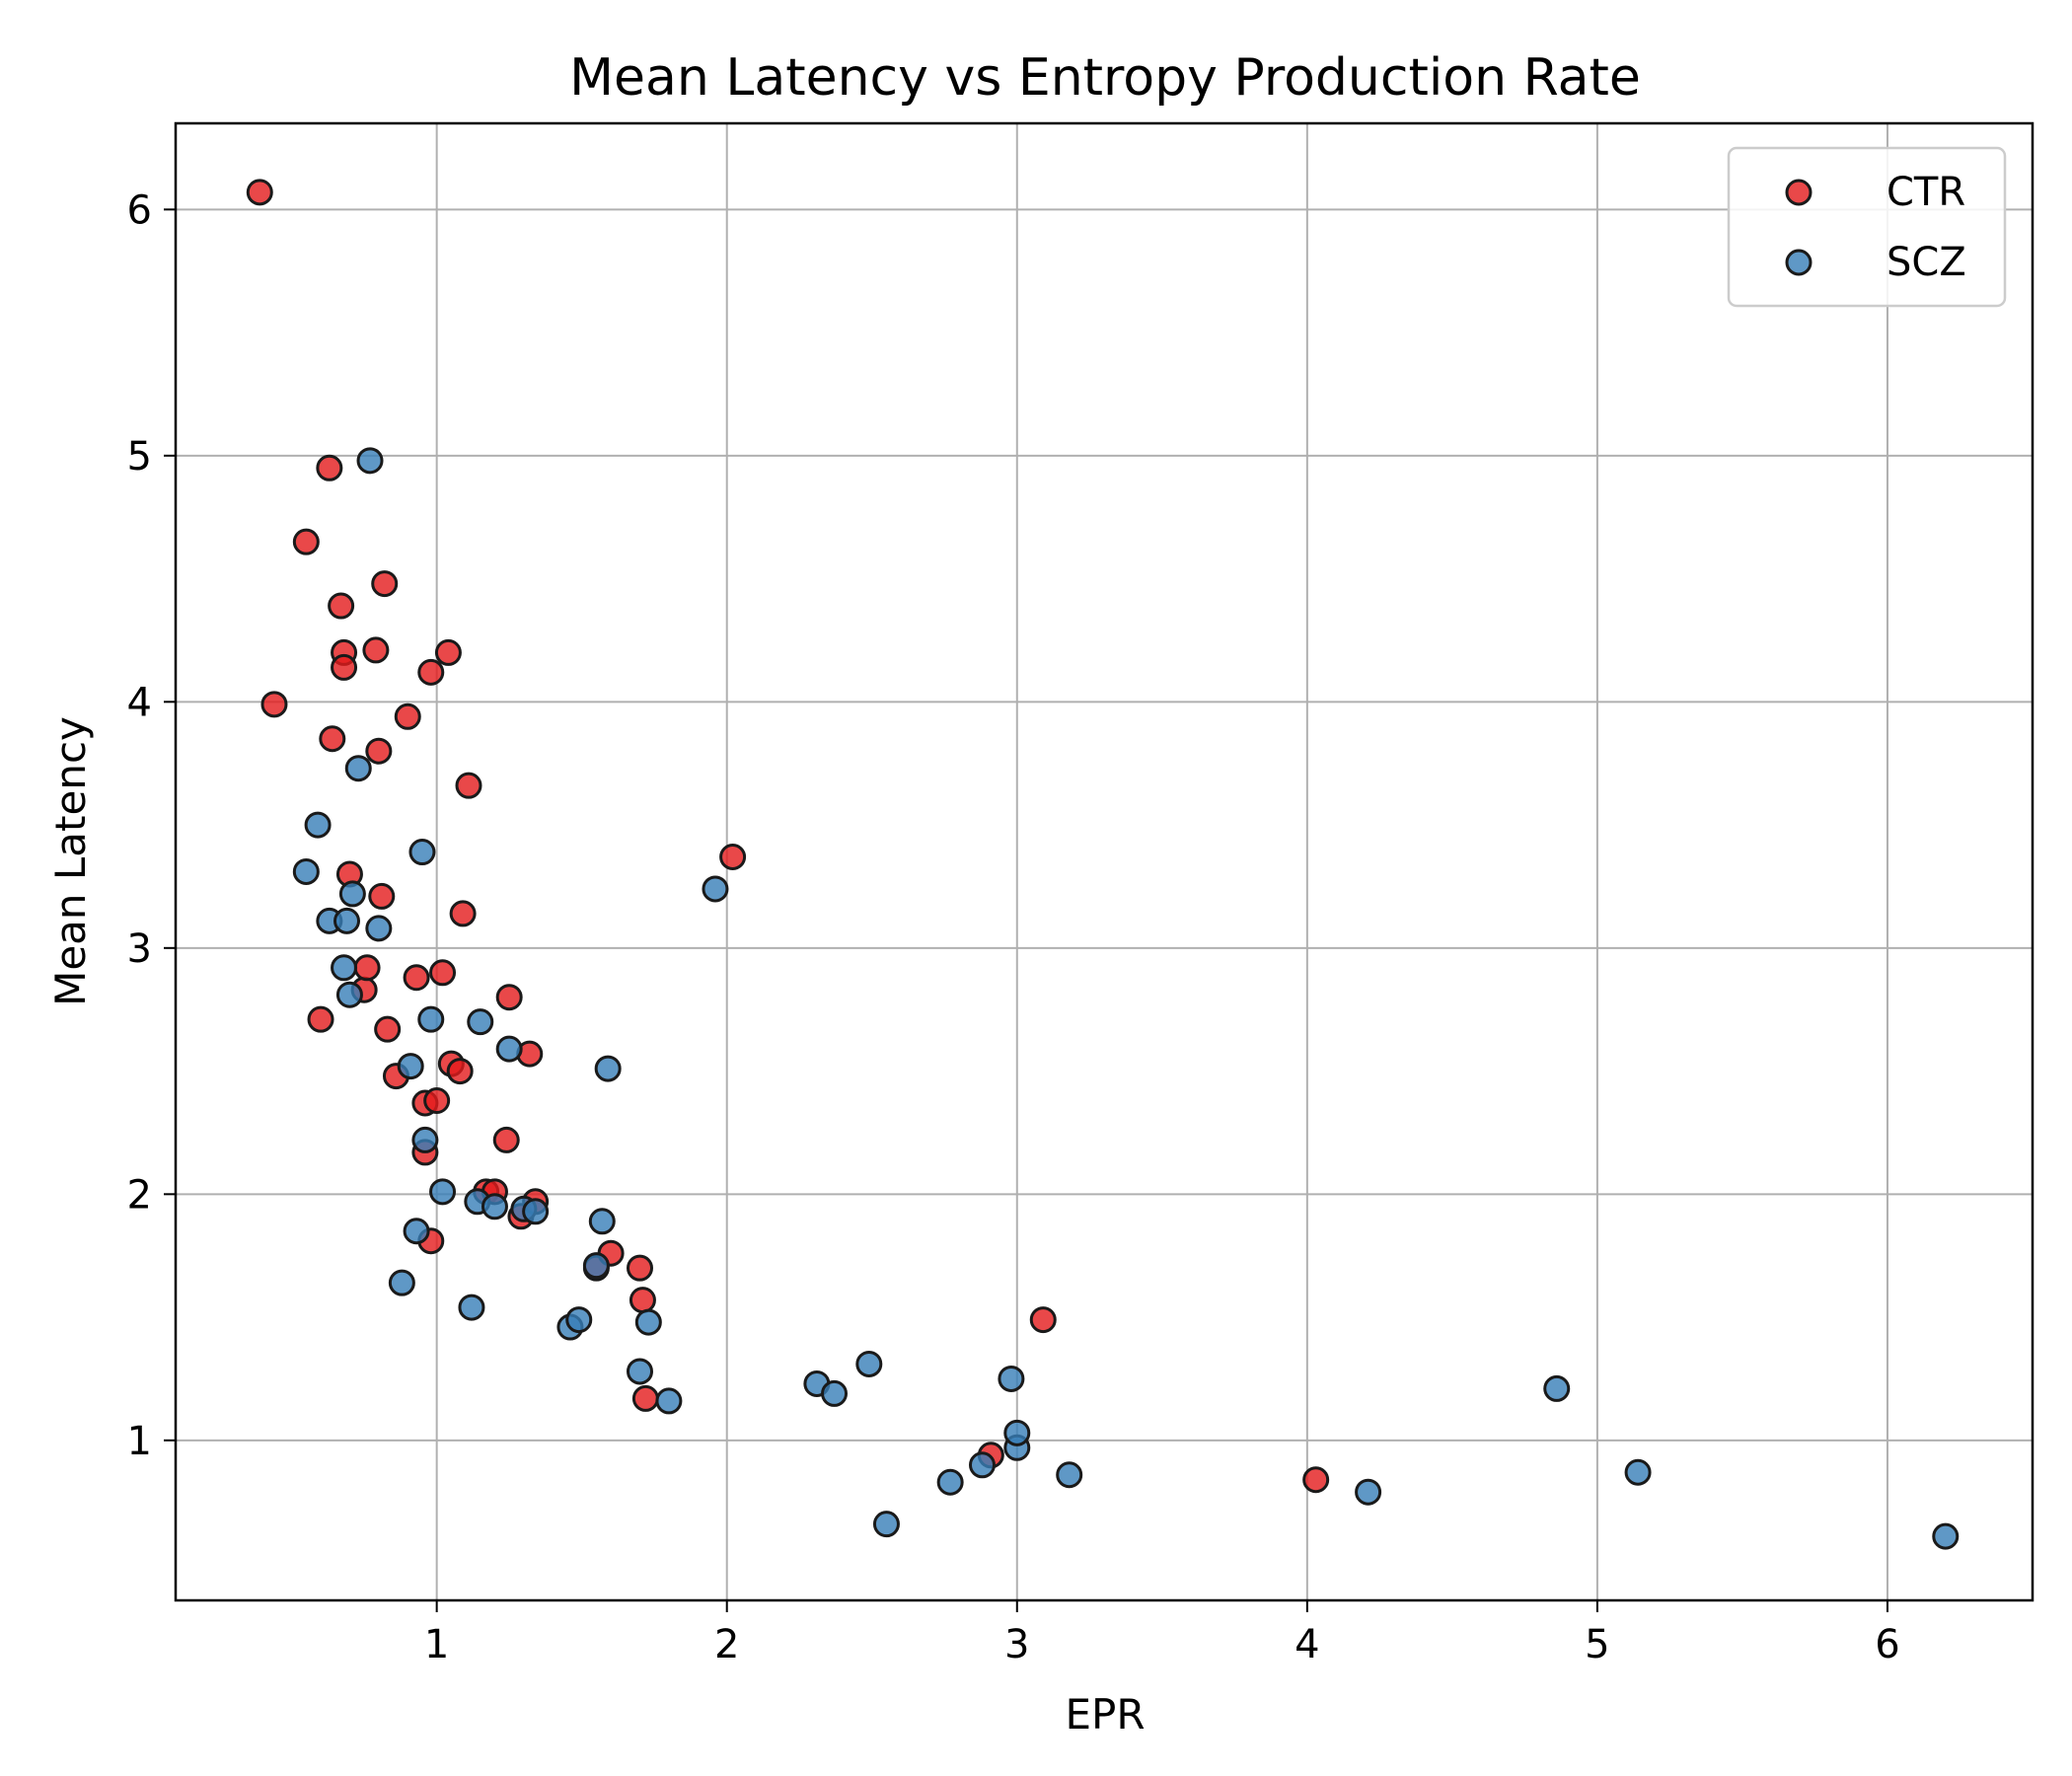 The width and height of the screenshot is (2072, 1776). I want to click on x-axis-label: EPR, so click(1105, 1714).